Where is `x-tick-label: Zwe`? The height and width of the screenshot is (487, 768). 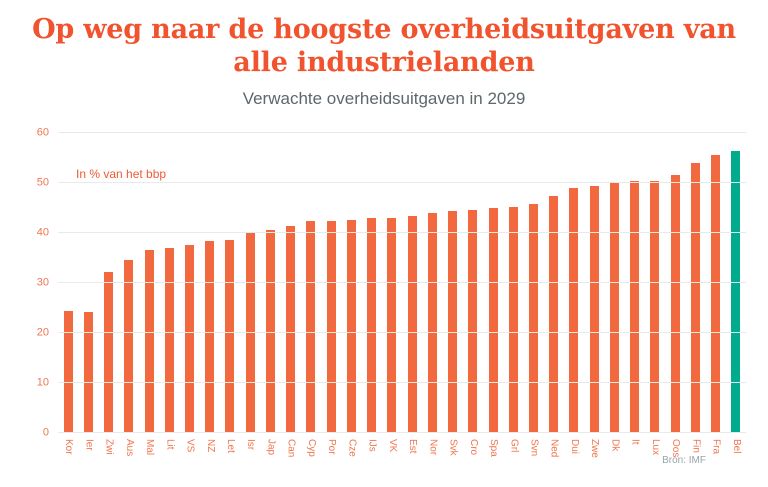 x-tick-label: Zwe is located at coordinates (595, 448).